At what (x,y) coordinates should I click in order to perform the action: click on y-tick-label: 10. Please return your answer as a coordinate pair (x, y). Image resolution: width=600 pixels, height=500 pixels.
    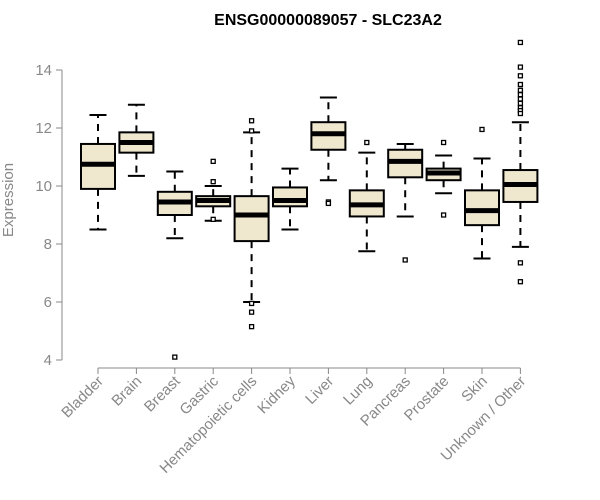
    Looking at the image, I should click on (43, 186).